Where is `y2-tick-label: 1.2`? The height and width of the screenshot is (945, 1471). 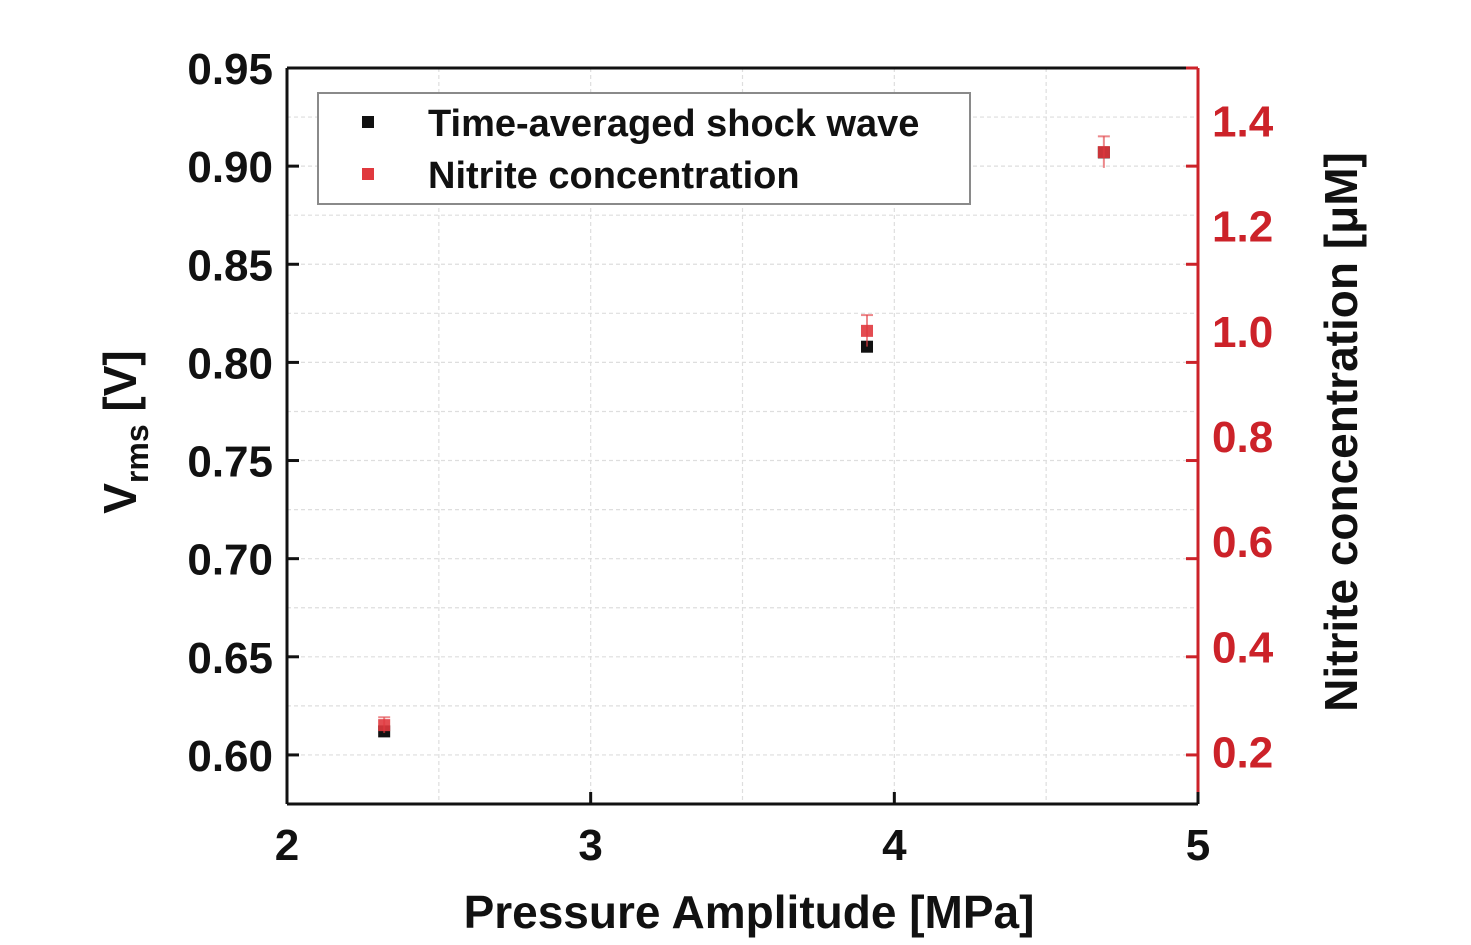
y2-tick-label: 1.2 is located at coordinates (1242, 227).